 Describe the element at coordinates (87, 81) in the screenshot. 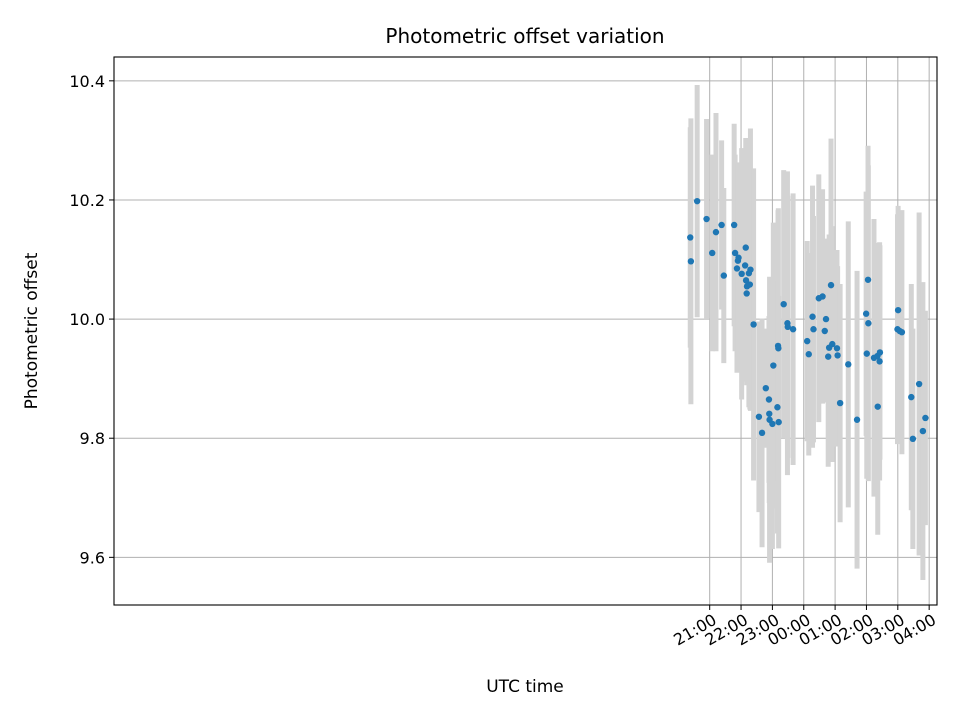

I see `y-tick-label: 10.4` at that location.